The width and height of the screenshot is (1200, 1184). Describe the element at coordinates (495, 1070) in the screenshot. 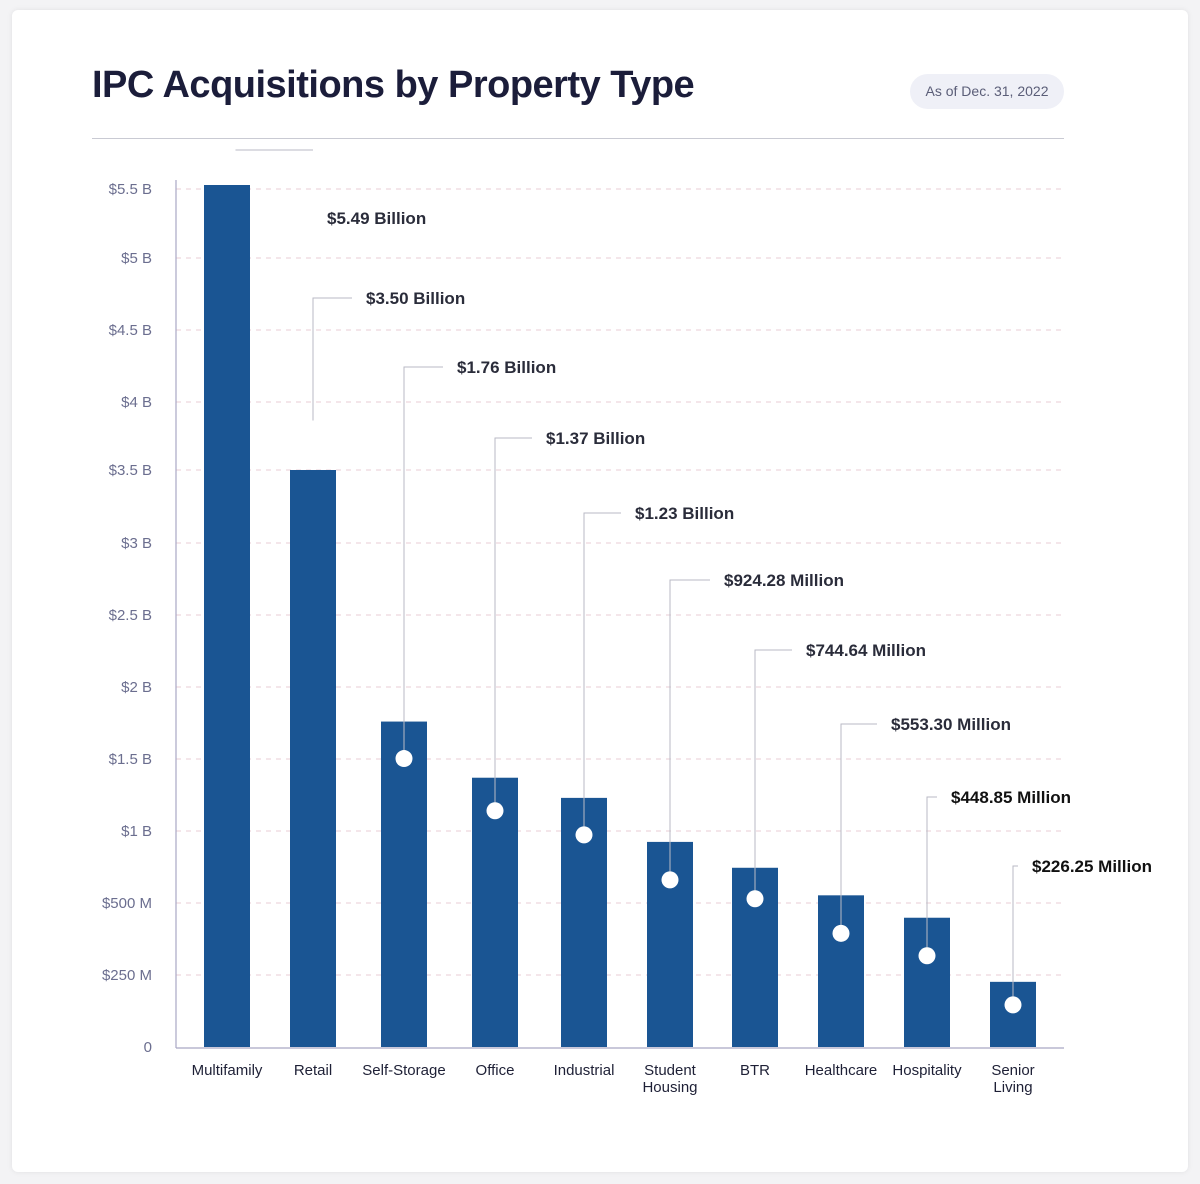

I see `x-category-label: Office` at that location.